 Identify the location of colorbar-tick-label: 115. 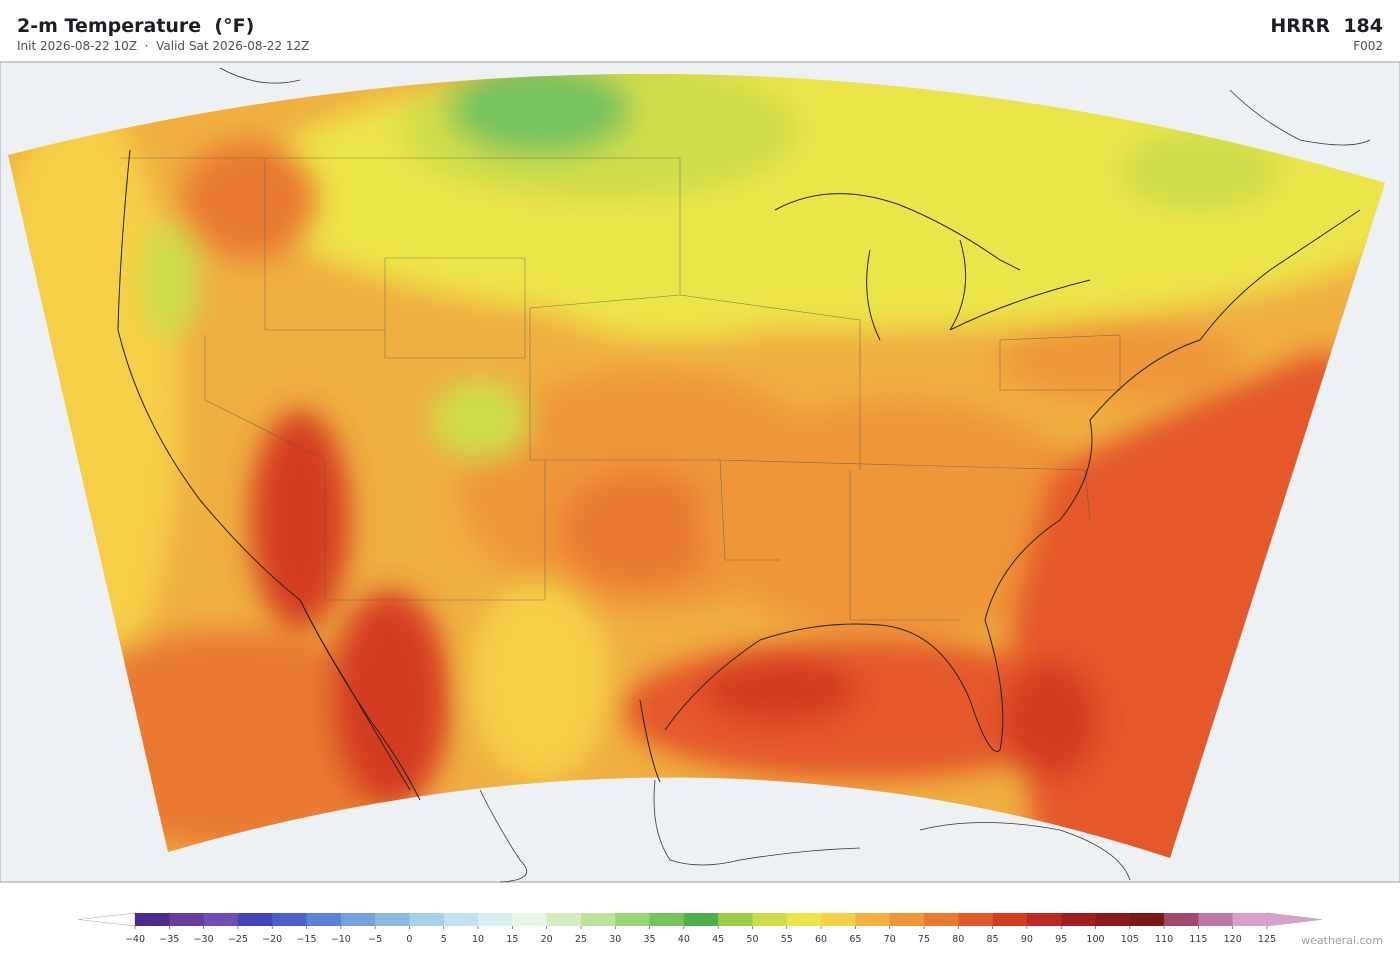
(1198, 939).